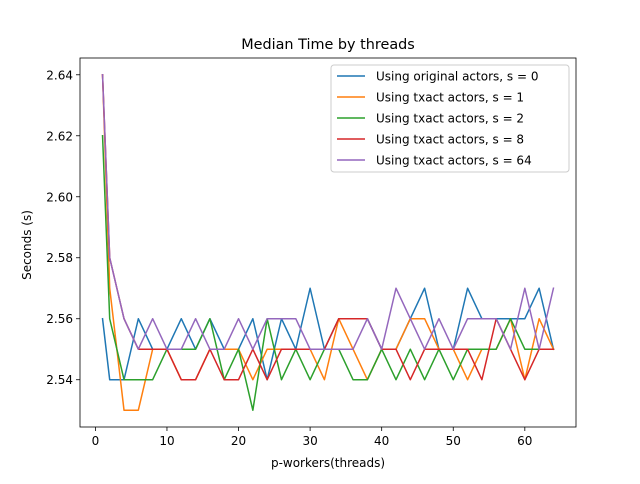  What do you see at coordinates (381, 441) in the screenshot?
I see `x-tick-label: 40` at bounding box center [381, 441].